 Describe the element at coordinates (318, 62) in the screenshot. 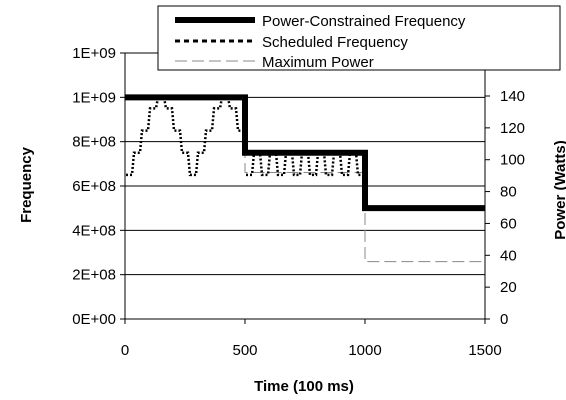

I see `legend-label-max-power: Maximum Power` at that location.